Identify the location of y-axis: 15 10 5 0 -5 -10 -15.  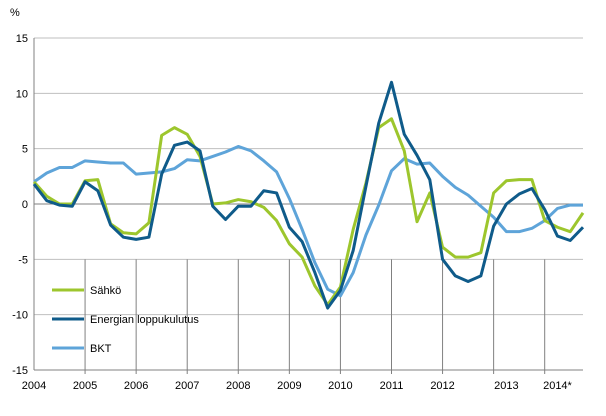
(23, 205).